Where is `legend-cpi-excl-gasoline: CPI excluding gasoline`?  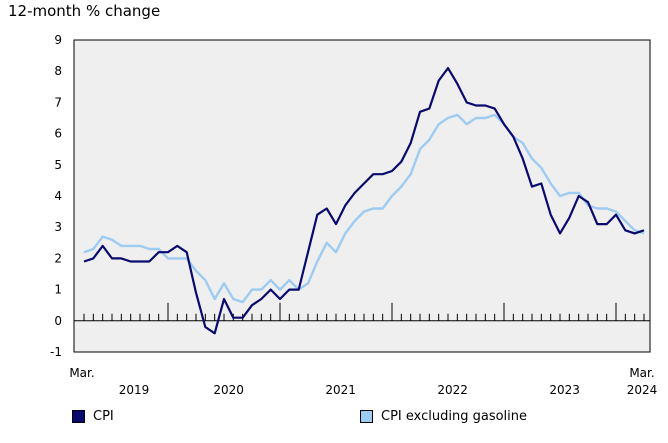
legend-cpi-excl-gasoline: CPI excluding gasoline is located at coordinates (443, 416).